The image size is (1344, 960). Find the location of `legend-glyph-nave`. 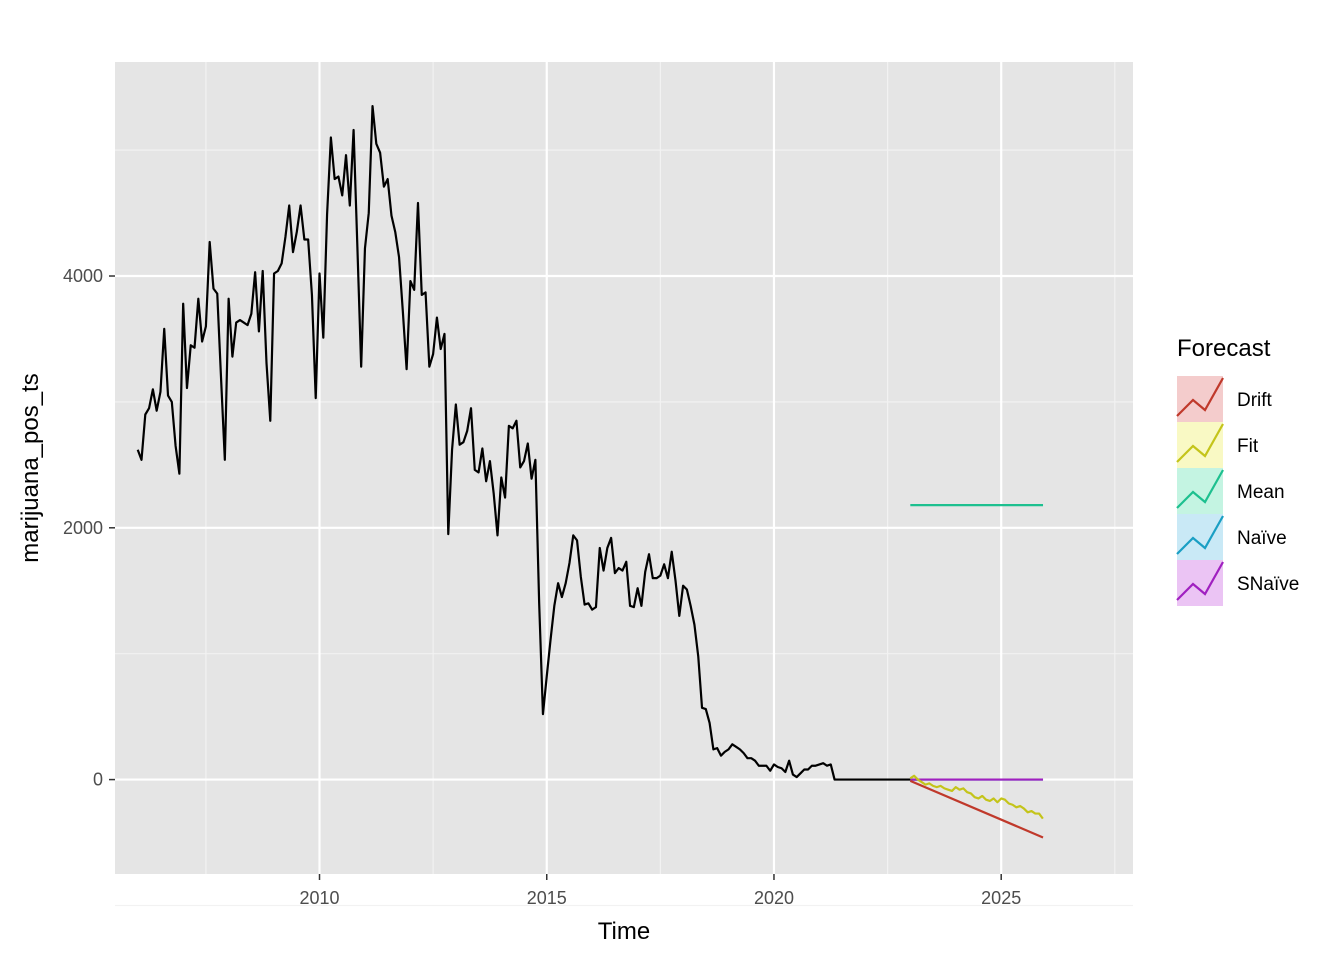

legend-glyph-nave is located at coordinates (1200, 535).